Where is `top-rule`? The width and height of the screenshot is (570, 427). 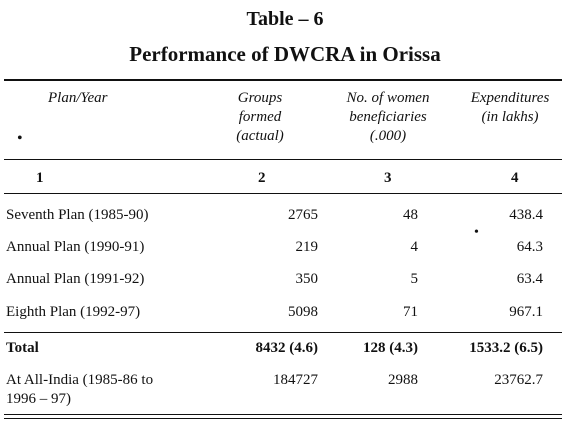
top-rule is located at coordinates (283, 80).